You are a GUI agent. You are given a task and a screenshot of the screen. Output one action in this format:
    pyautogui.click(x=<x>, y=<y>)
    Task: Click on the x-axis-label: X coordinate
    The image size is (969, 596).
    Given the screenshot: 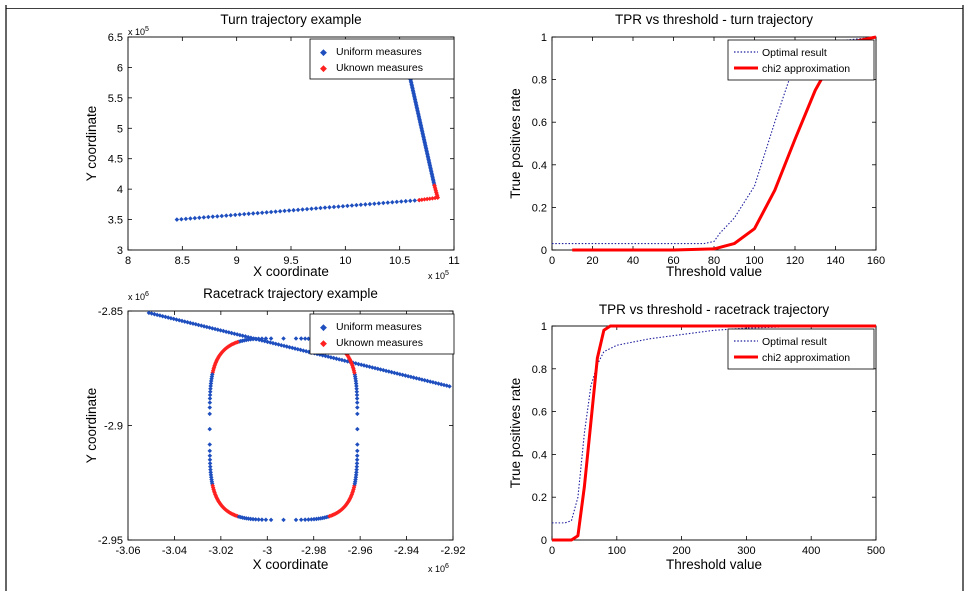 What is the action you would take?
    pyautogui.click(x=291, y=271)
    